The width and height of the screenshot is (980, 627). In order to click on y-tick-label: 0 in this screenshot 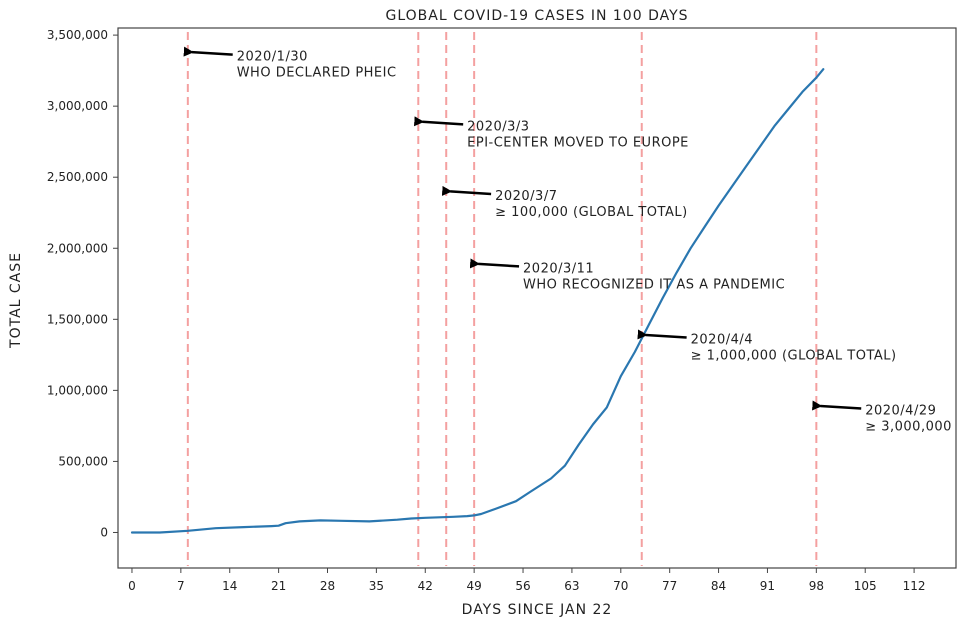, I will do `click(104, 532)`.